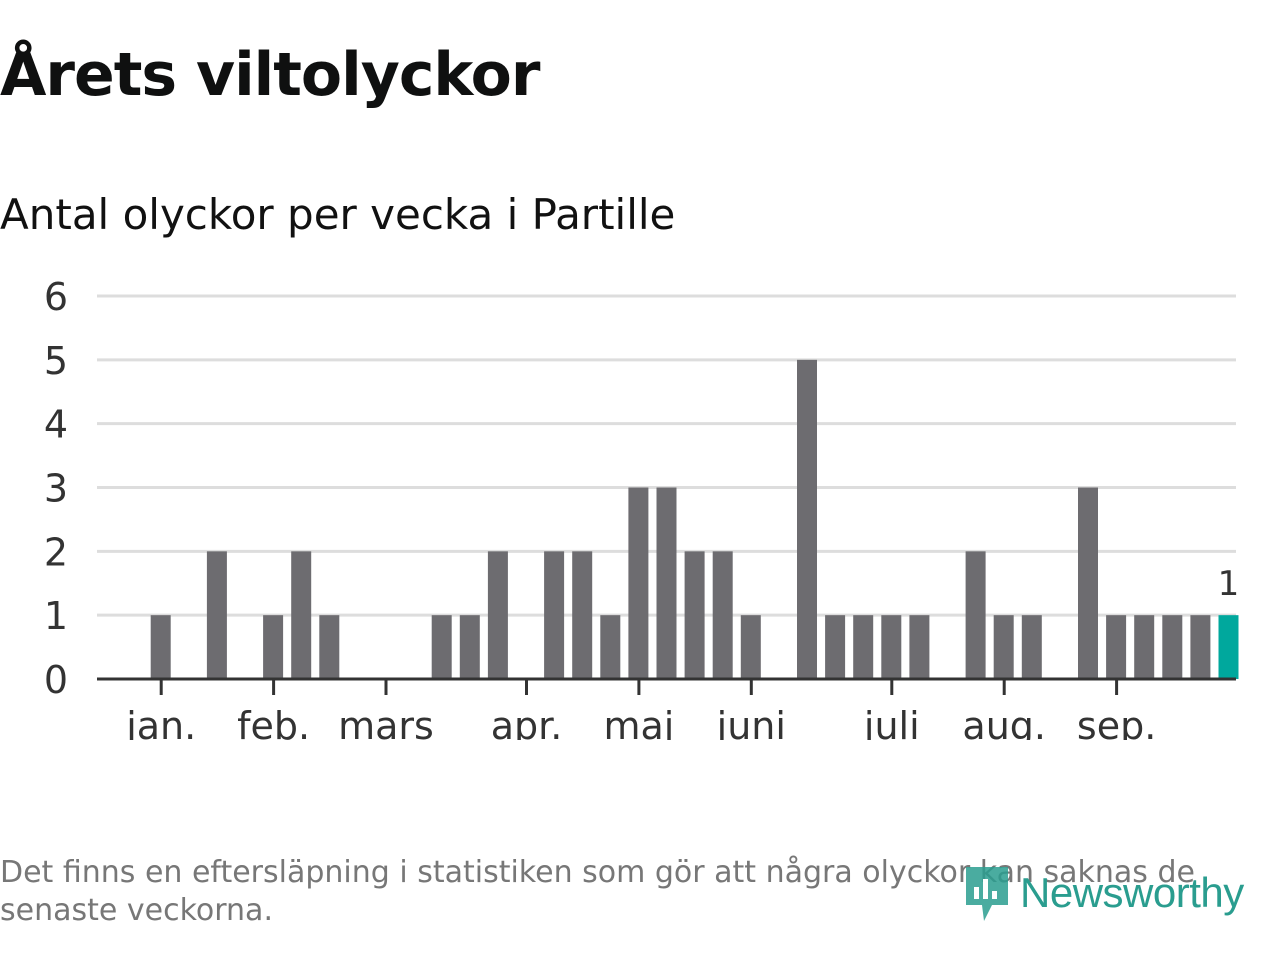  I want to click on y-tick-label-5: 5, so click(56, 361).